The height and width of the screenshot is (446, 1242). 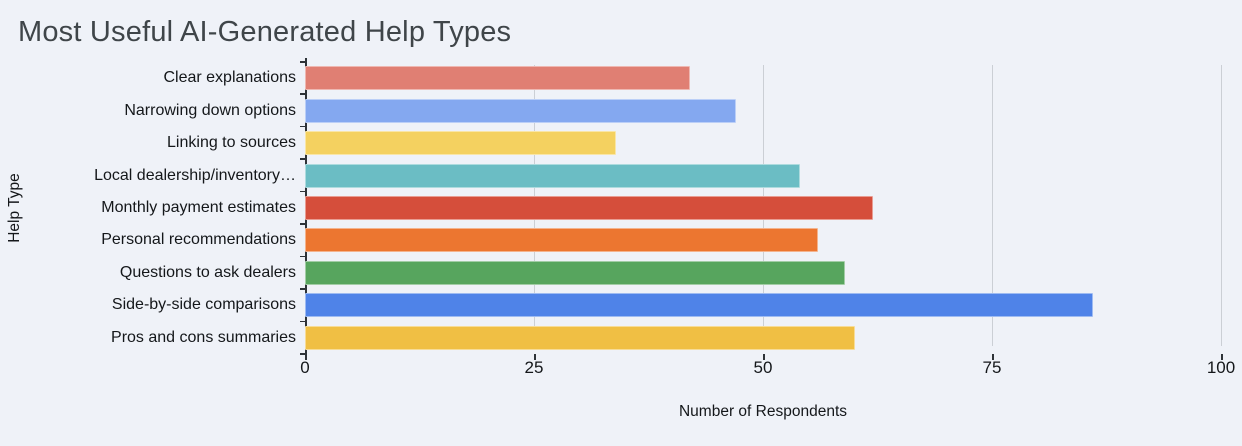 What do you see at coordinates (203, 305) in the screenshot?
I see `category-label: Side-by-side comparisons` at bounding box center [203, 305].